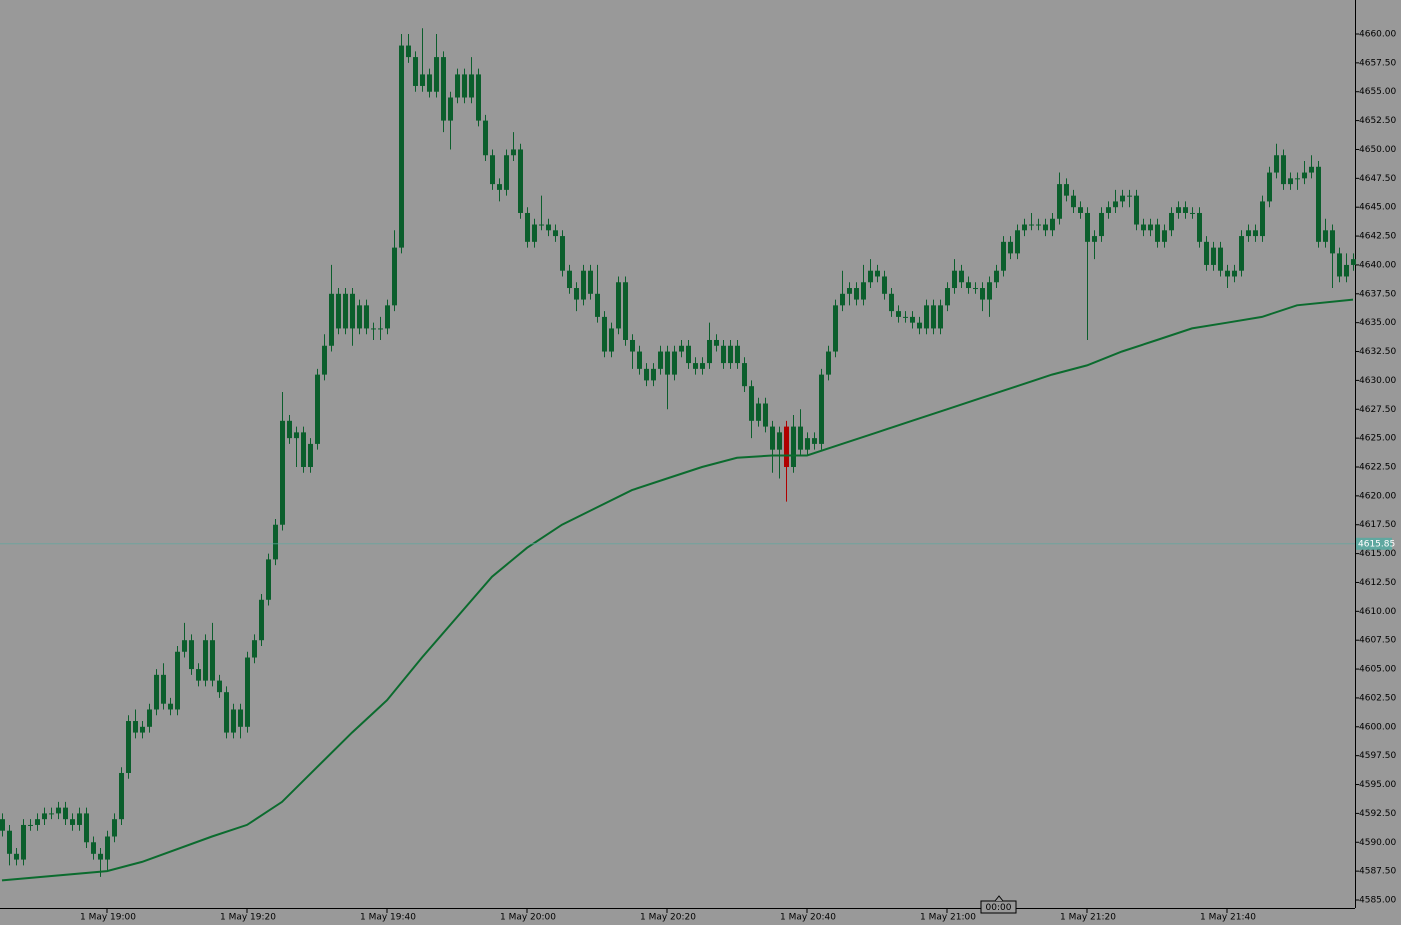 The image size is (1401, 925). What do you see at coordinates (948, 918) in the screenshot?
I see `x-tick-label: 1 May 21:00` at bounding box center [948, 918].